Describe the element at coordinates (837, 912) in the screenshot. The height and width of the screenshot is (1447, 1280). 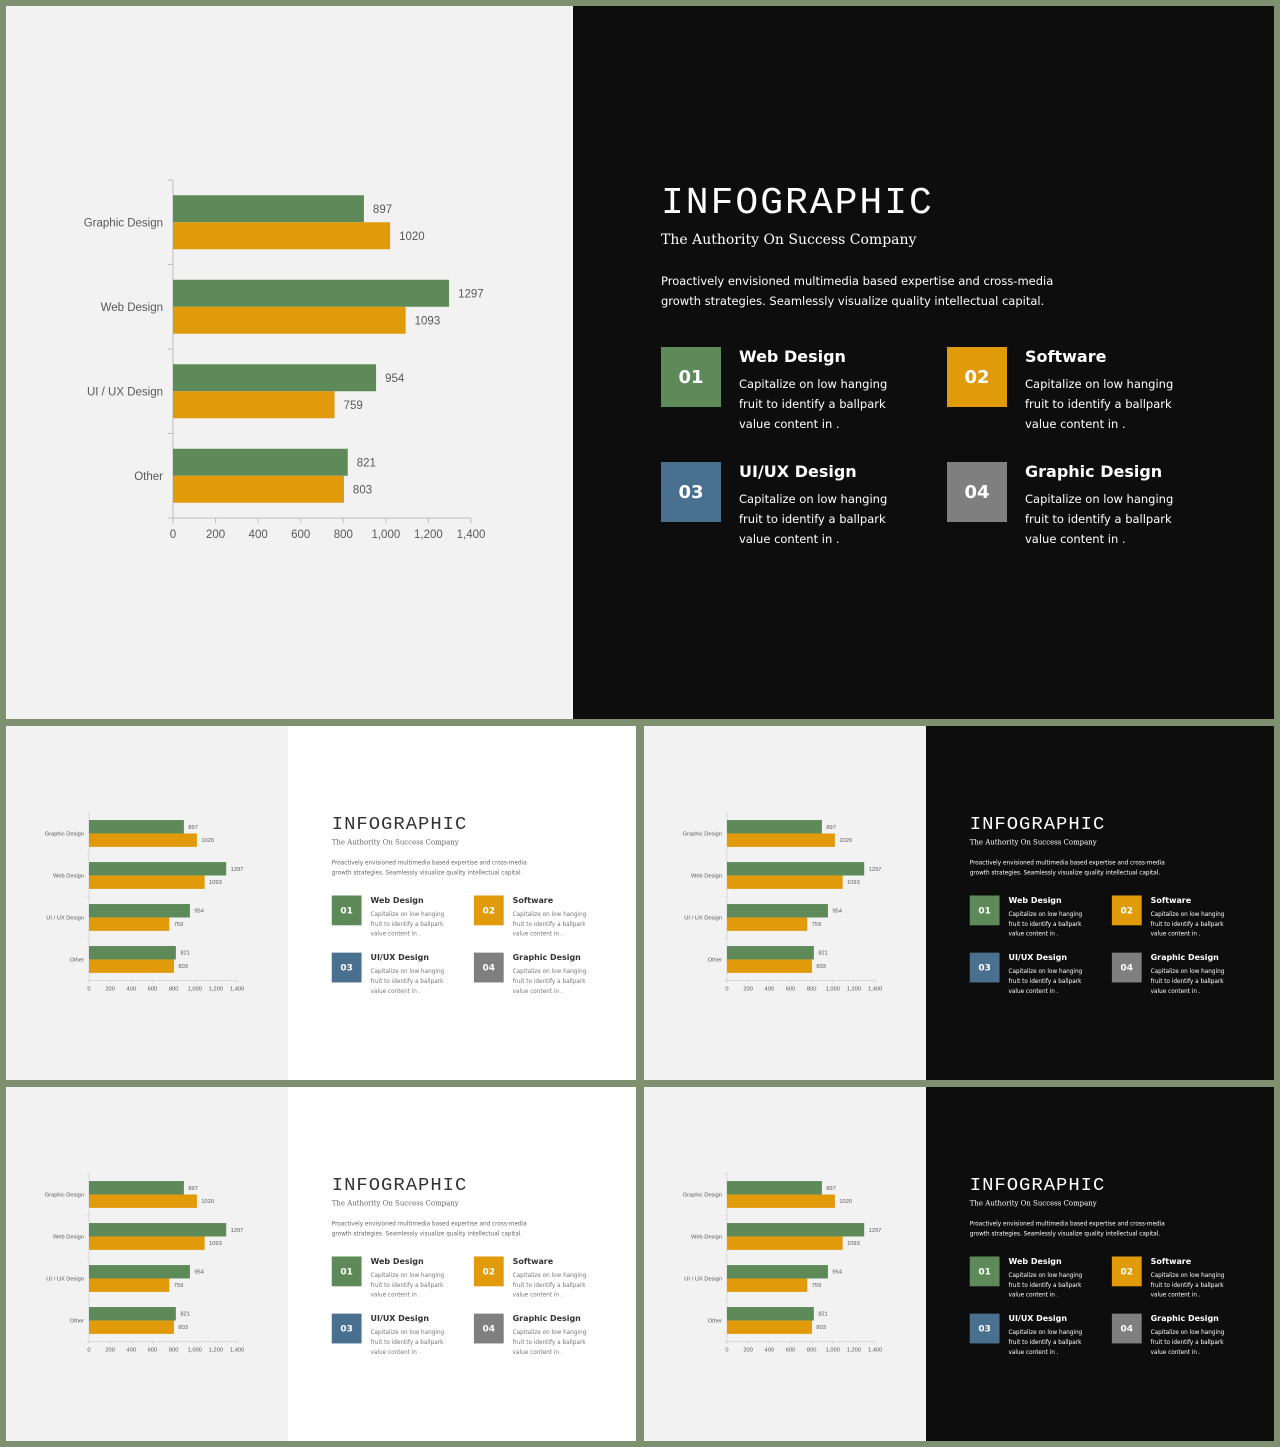
I see `data-label: 954` at that location.